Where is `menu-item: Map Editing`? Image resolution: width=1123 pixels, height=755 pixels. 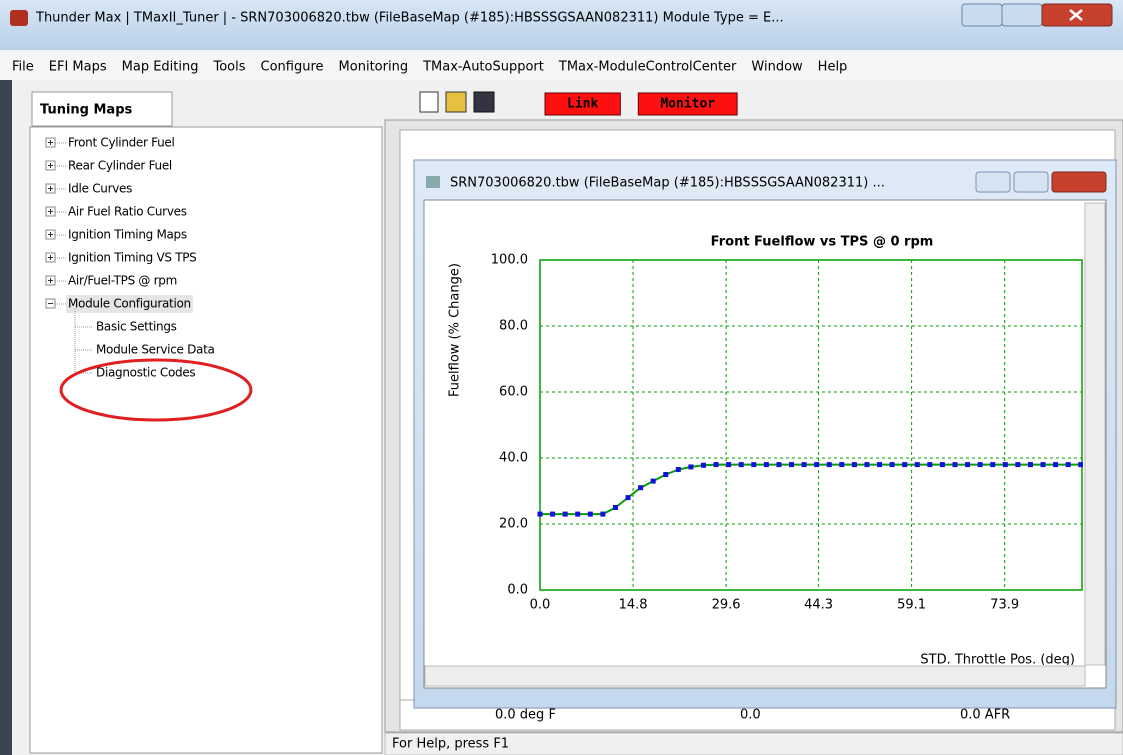 menu-item: Map Editing is located at coordinates (160, 67).